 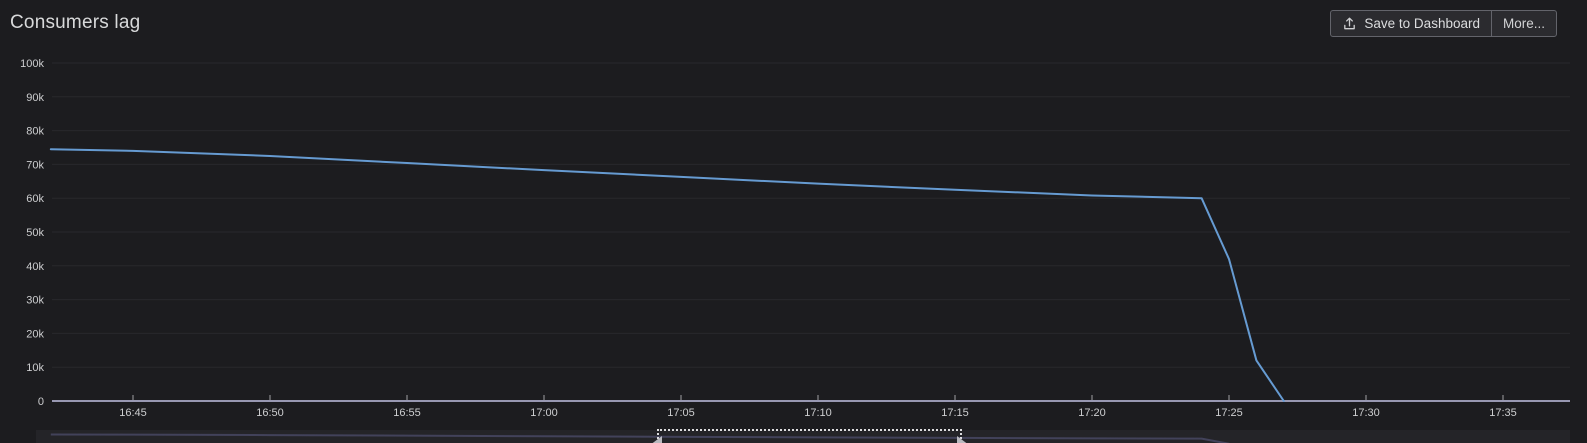 I want to click on panel-title: Consumers lag, so click(x=75, y=22).